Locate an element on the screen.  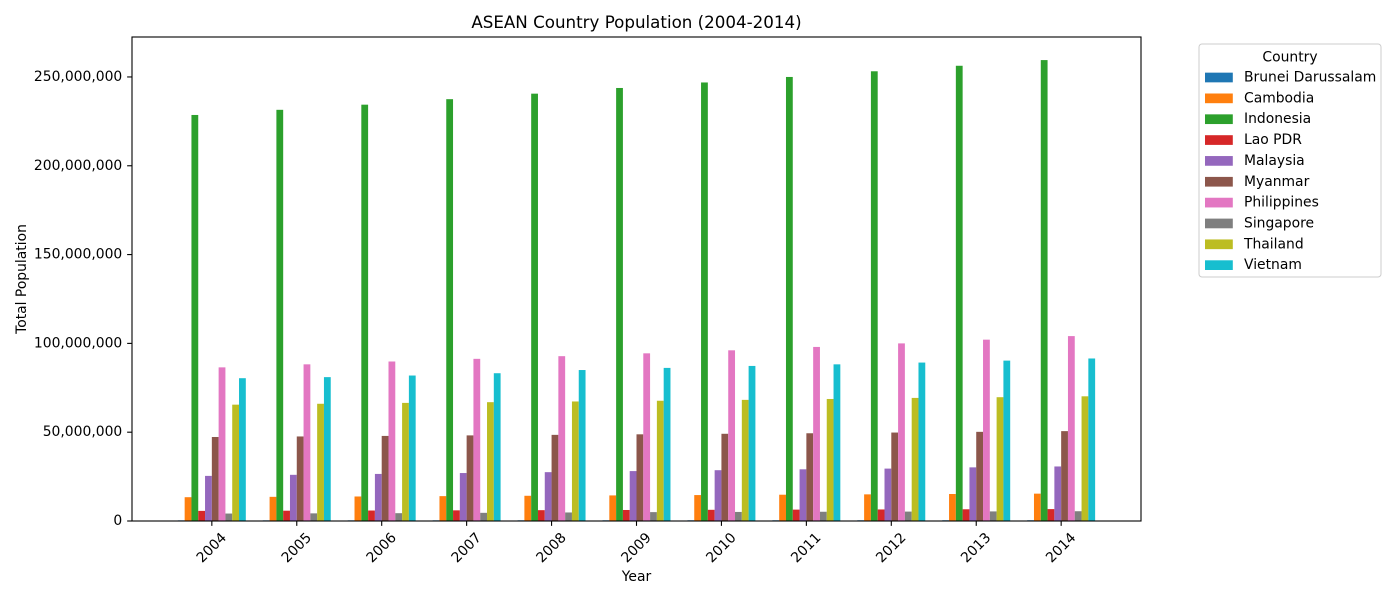
legend-swatch-vietnam is located at coordinates (1219, 265).